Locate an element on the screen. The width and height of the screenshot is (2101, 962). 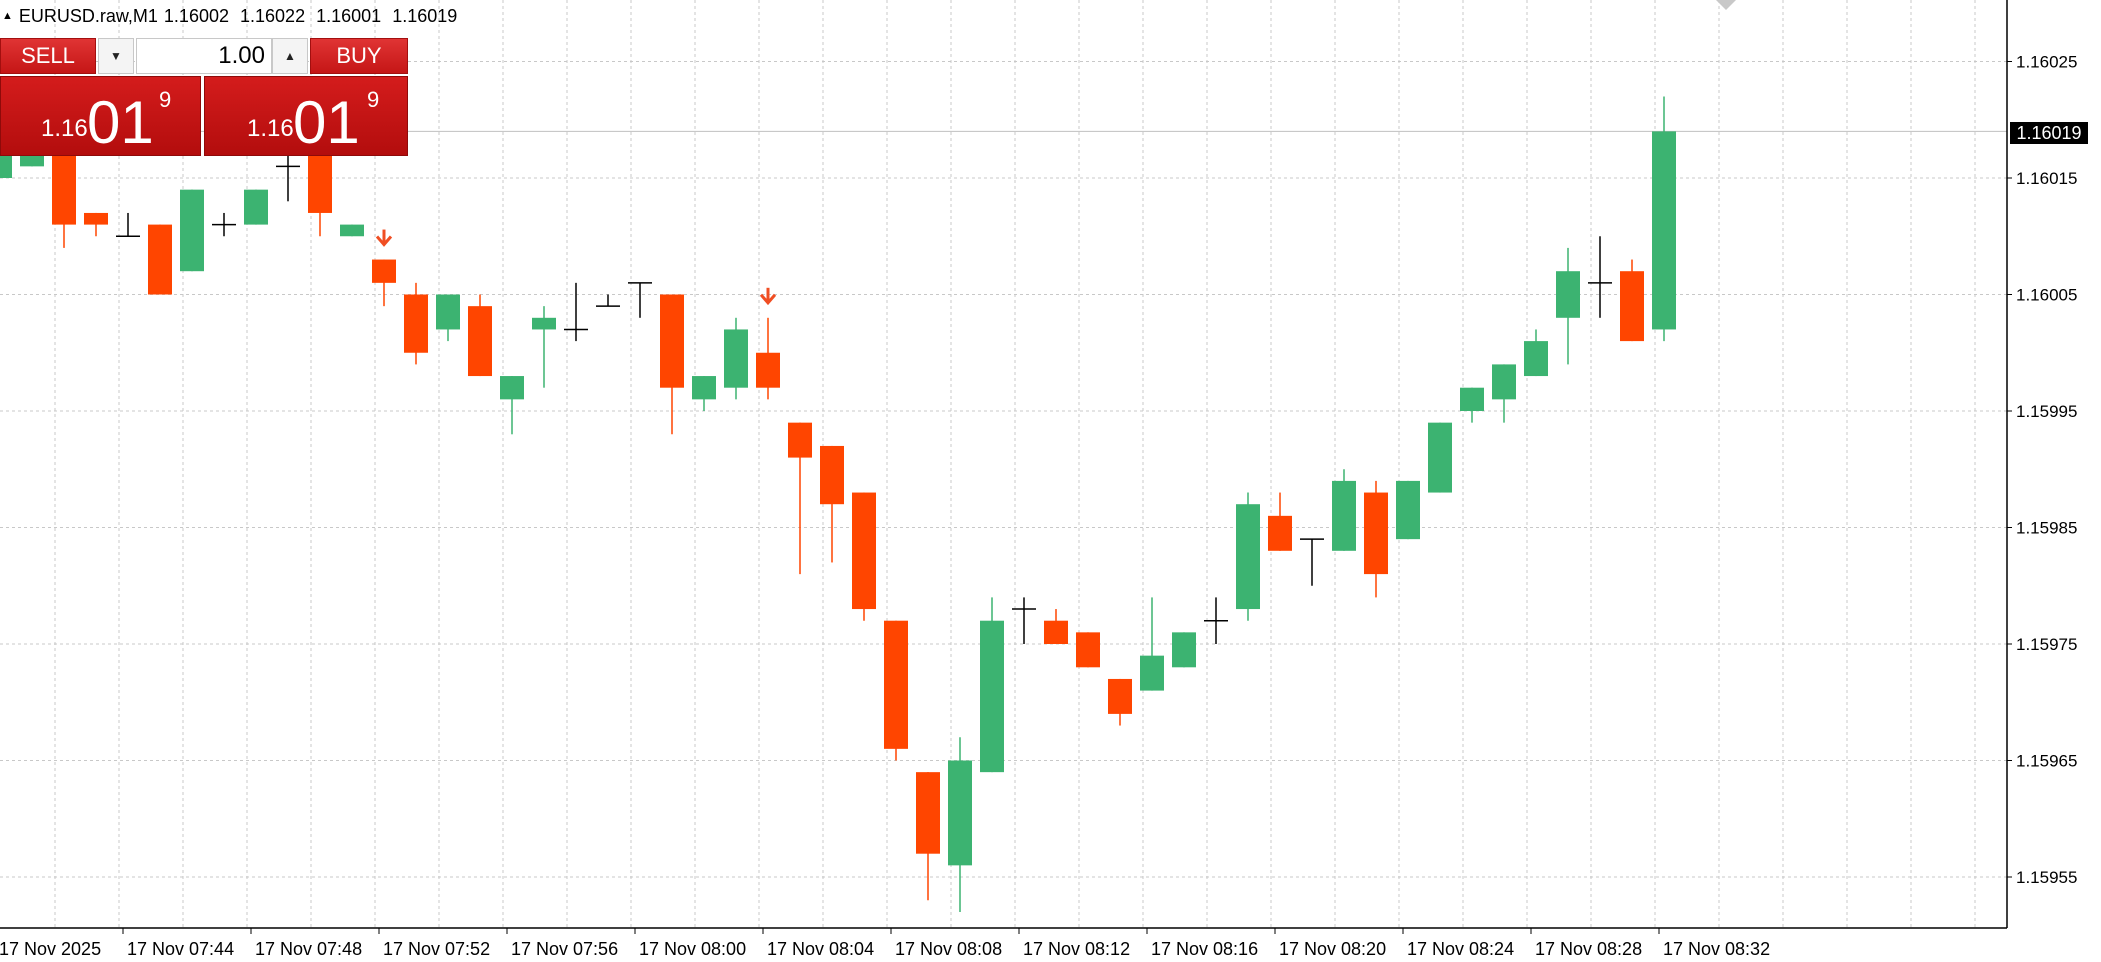
y-tick-label: 1.15975 is located at coordinates (2046, 644).